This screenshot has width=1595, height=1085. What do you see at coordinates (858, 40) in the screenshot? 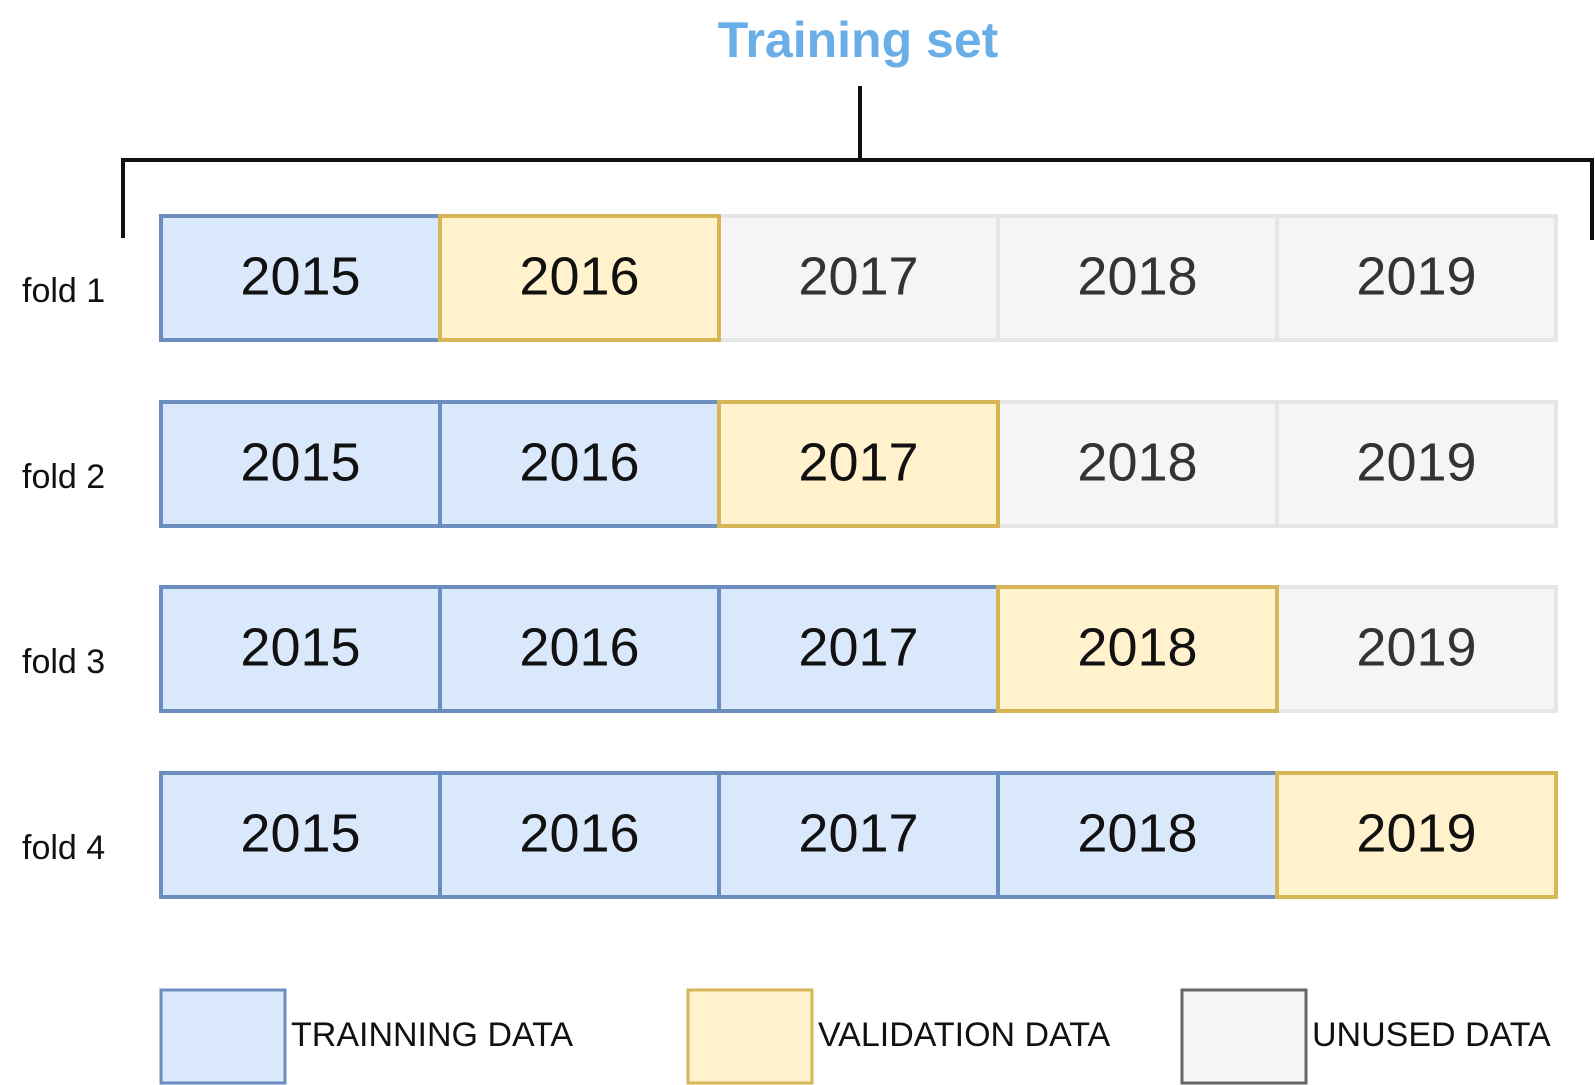
I see `title: Training set` at bounding box center [858, 40].